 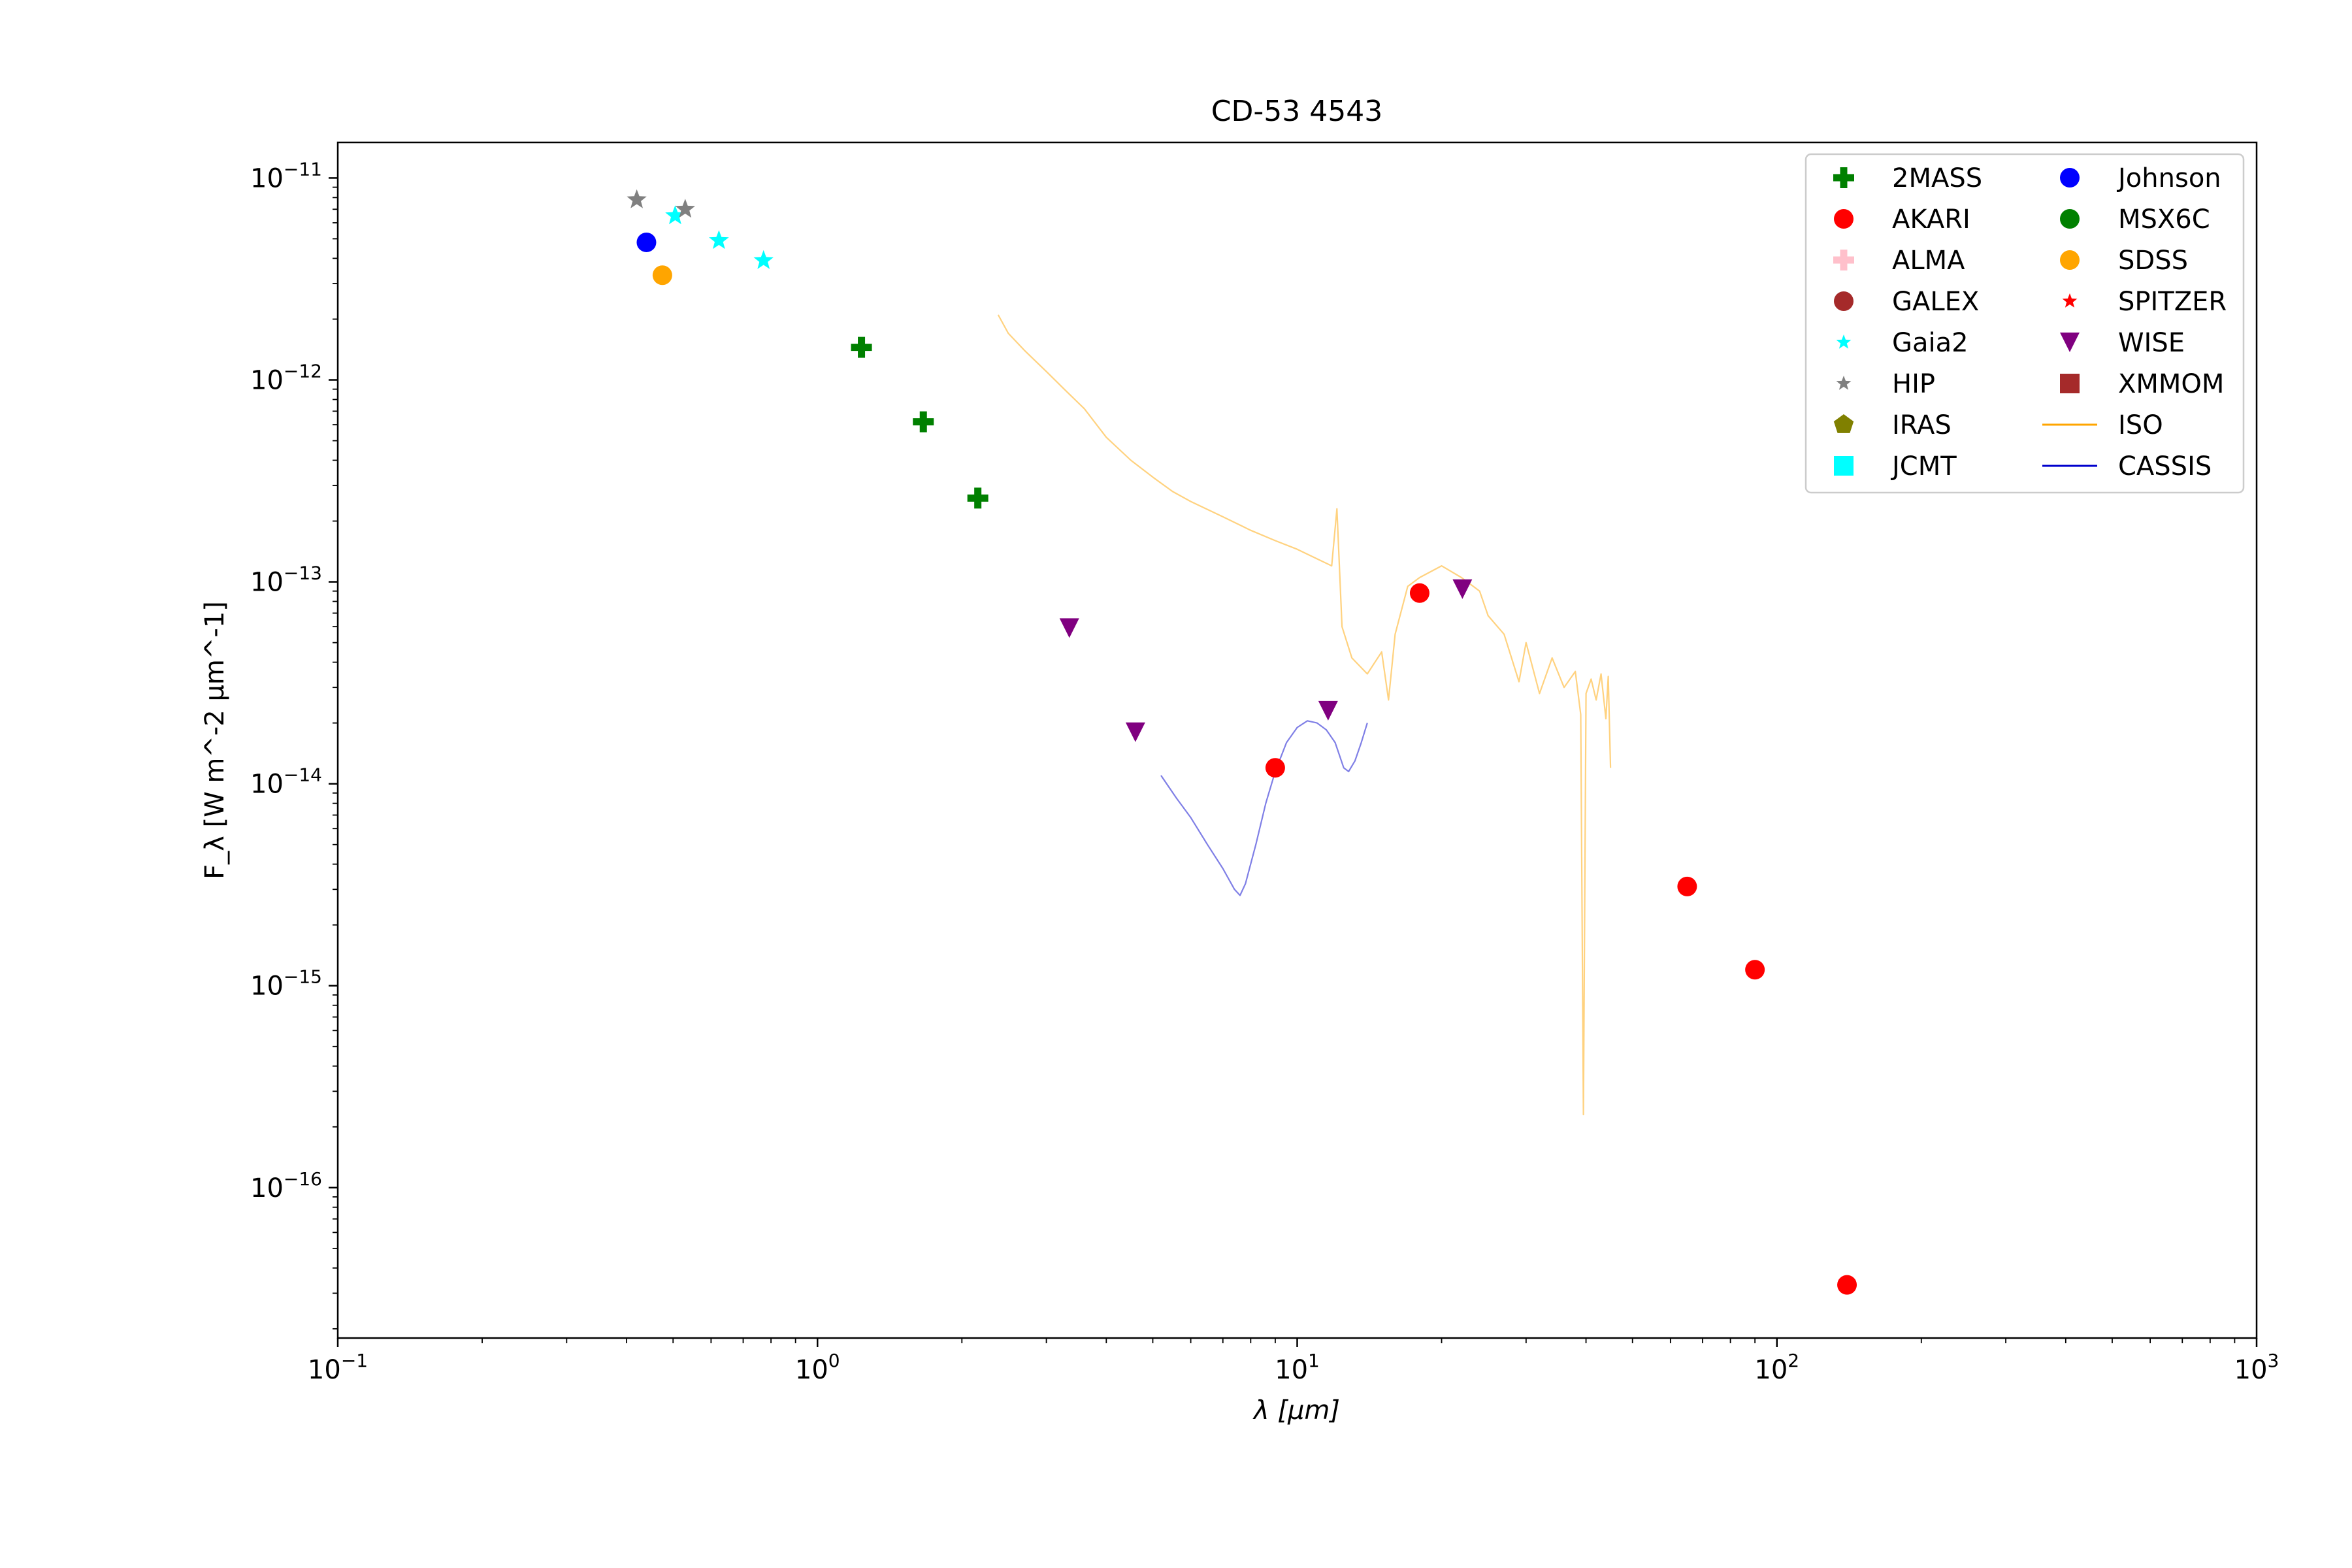 What do you see at coordinates (2151, 343) in the screenshot?
I see `legend-label-wise: WISE` at bounding box center [2151, 343].